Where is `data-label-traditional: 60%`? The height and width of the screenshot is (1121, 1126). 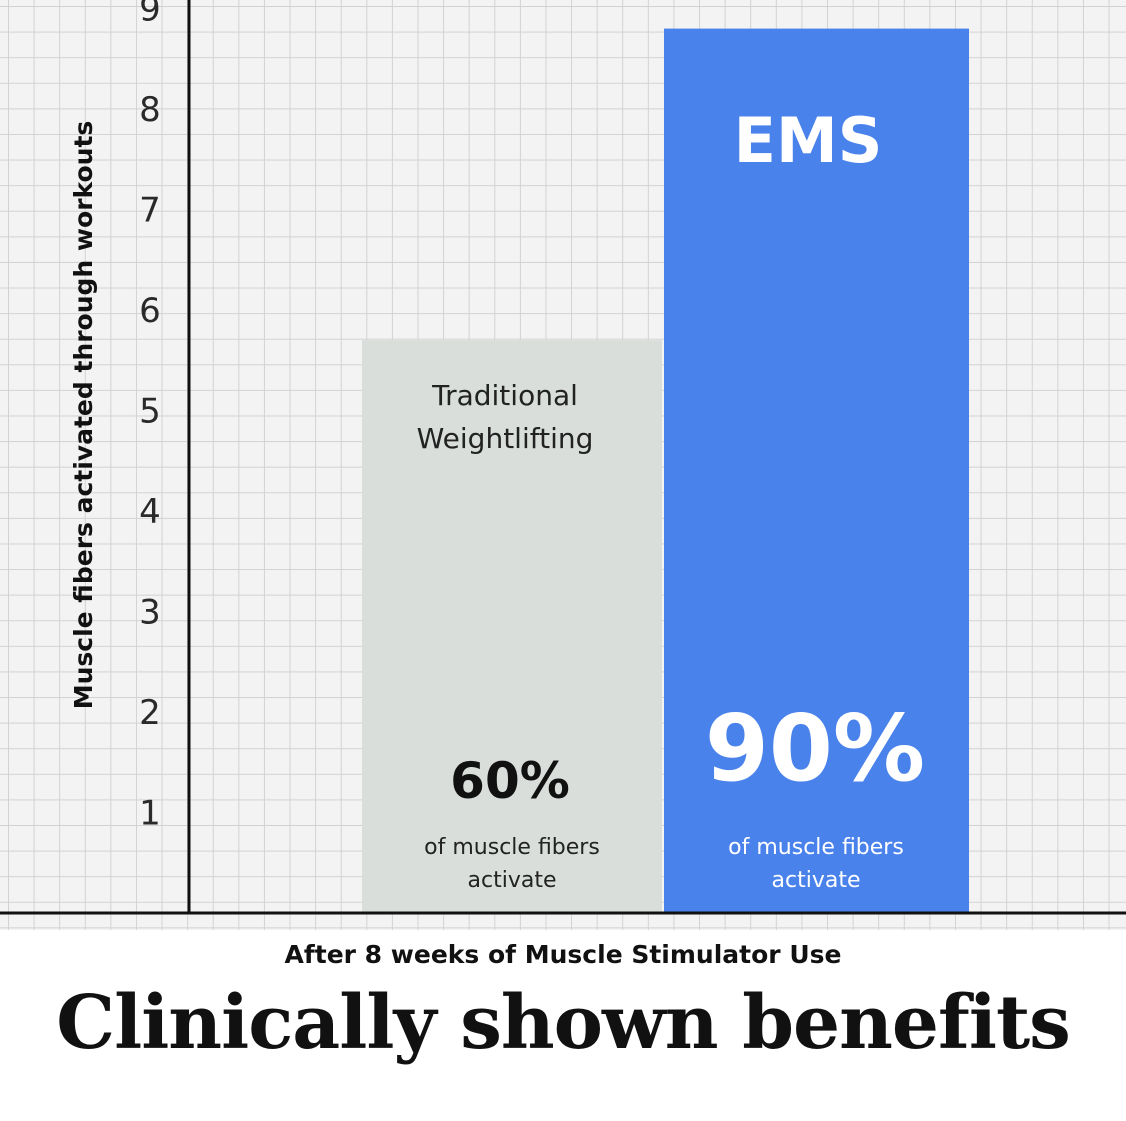 data-label-traditional: 60% is located at coordinates (510, 781).